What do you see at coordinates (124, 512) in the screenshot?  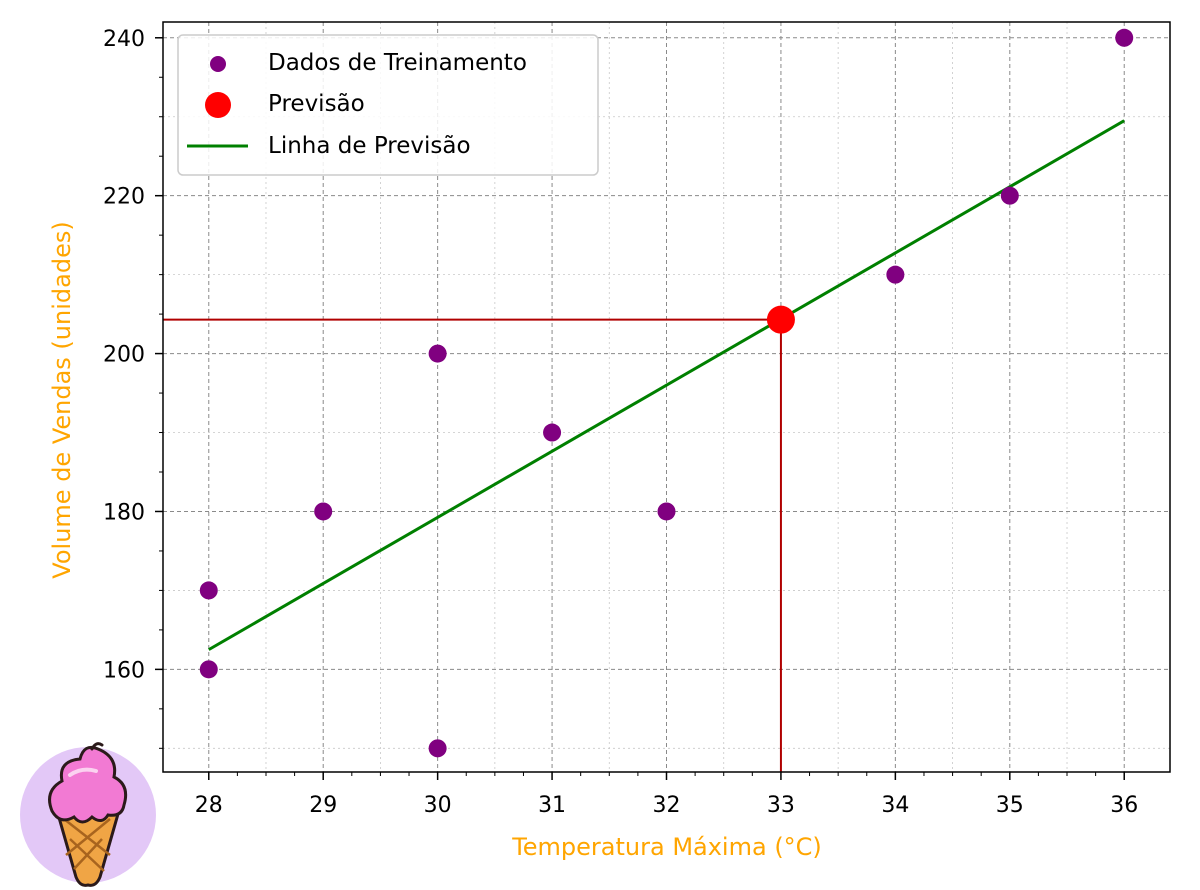 I see `y-tick-label: 180` at bounding box center [124, 512].